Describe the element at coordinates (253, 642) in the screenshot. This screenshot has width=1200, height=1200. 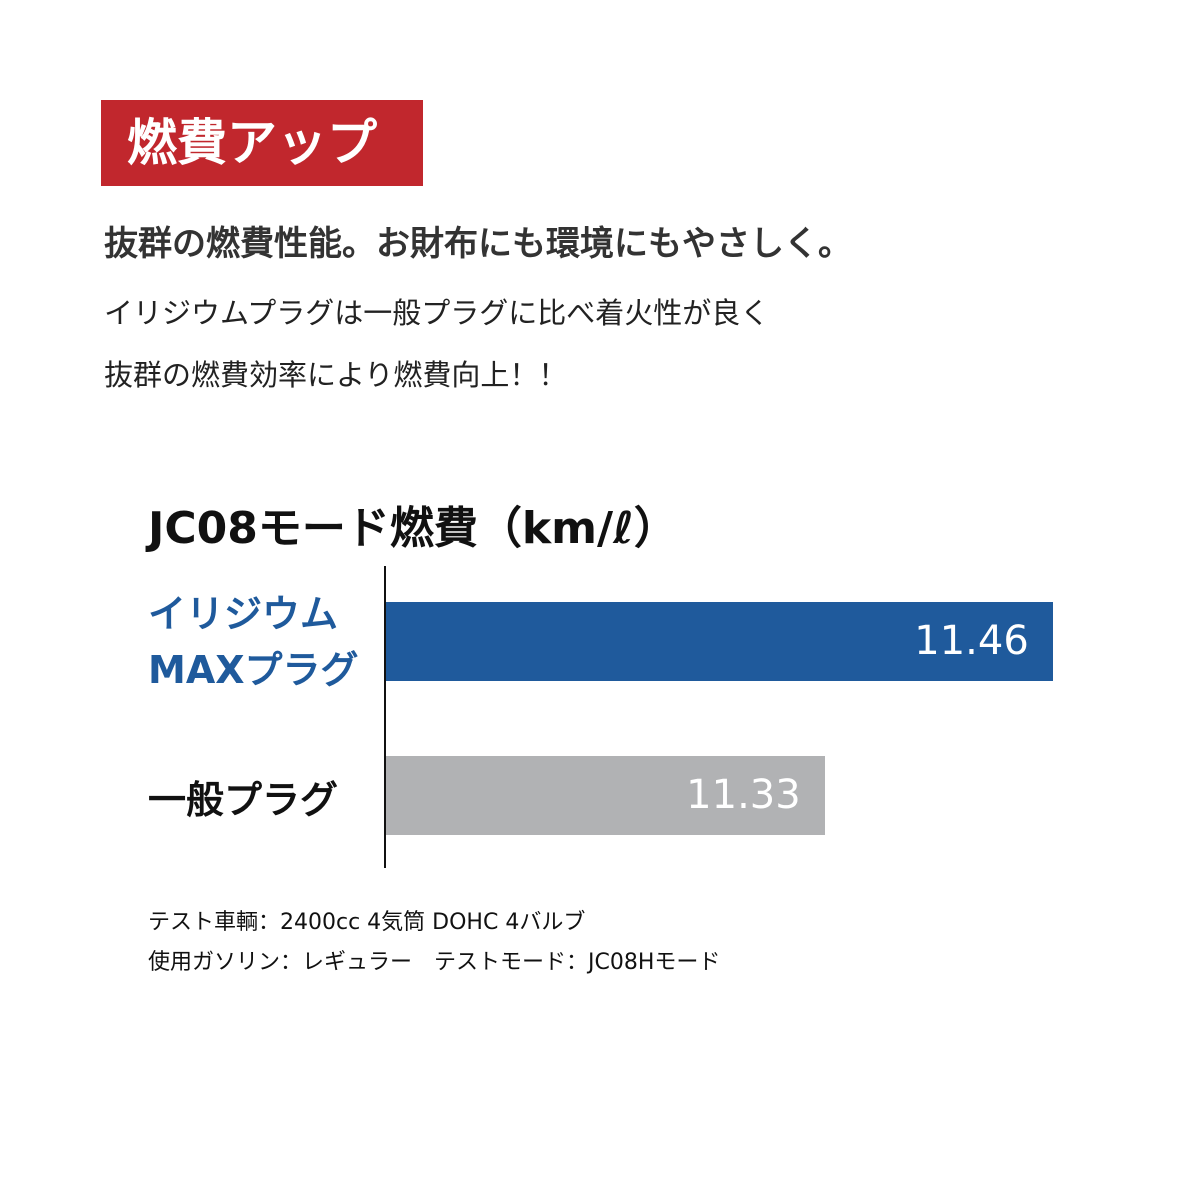
I see `category-label-iridium: イリジウム MAXプラグ` at that location.